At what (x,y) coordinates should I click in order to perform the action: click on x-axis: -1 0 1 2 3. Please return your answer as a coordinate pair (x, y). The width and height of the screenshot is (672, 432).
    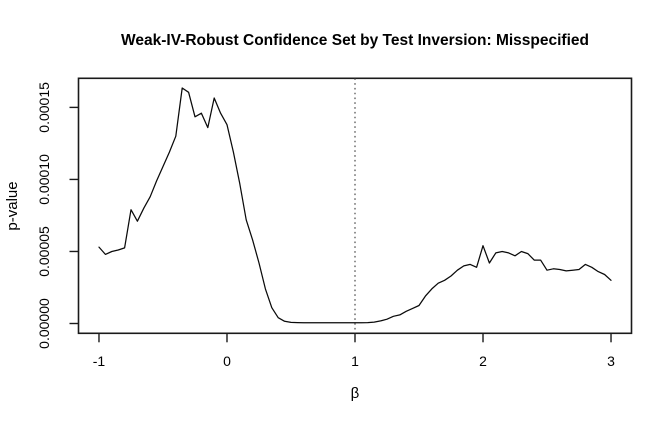
    Looking at the image, I should click on (354, 351).